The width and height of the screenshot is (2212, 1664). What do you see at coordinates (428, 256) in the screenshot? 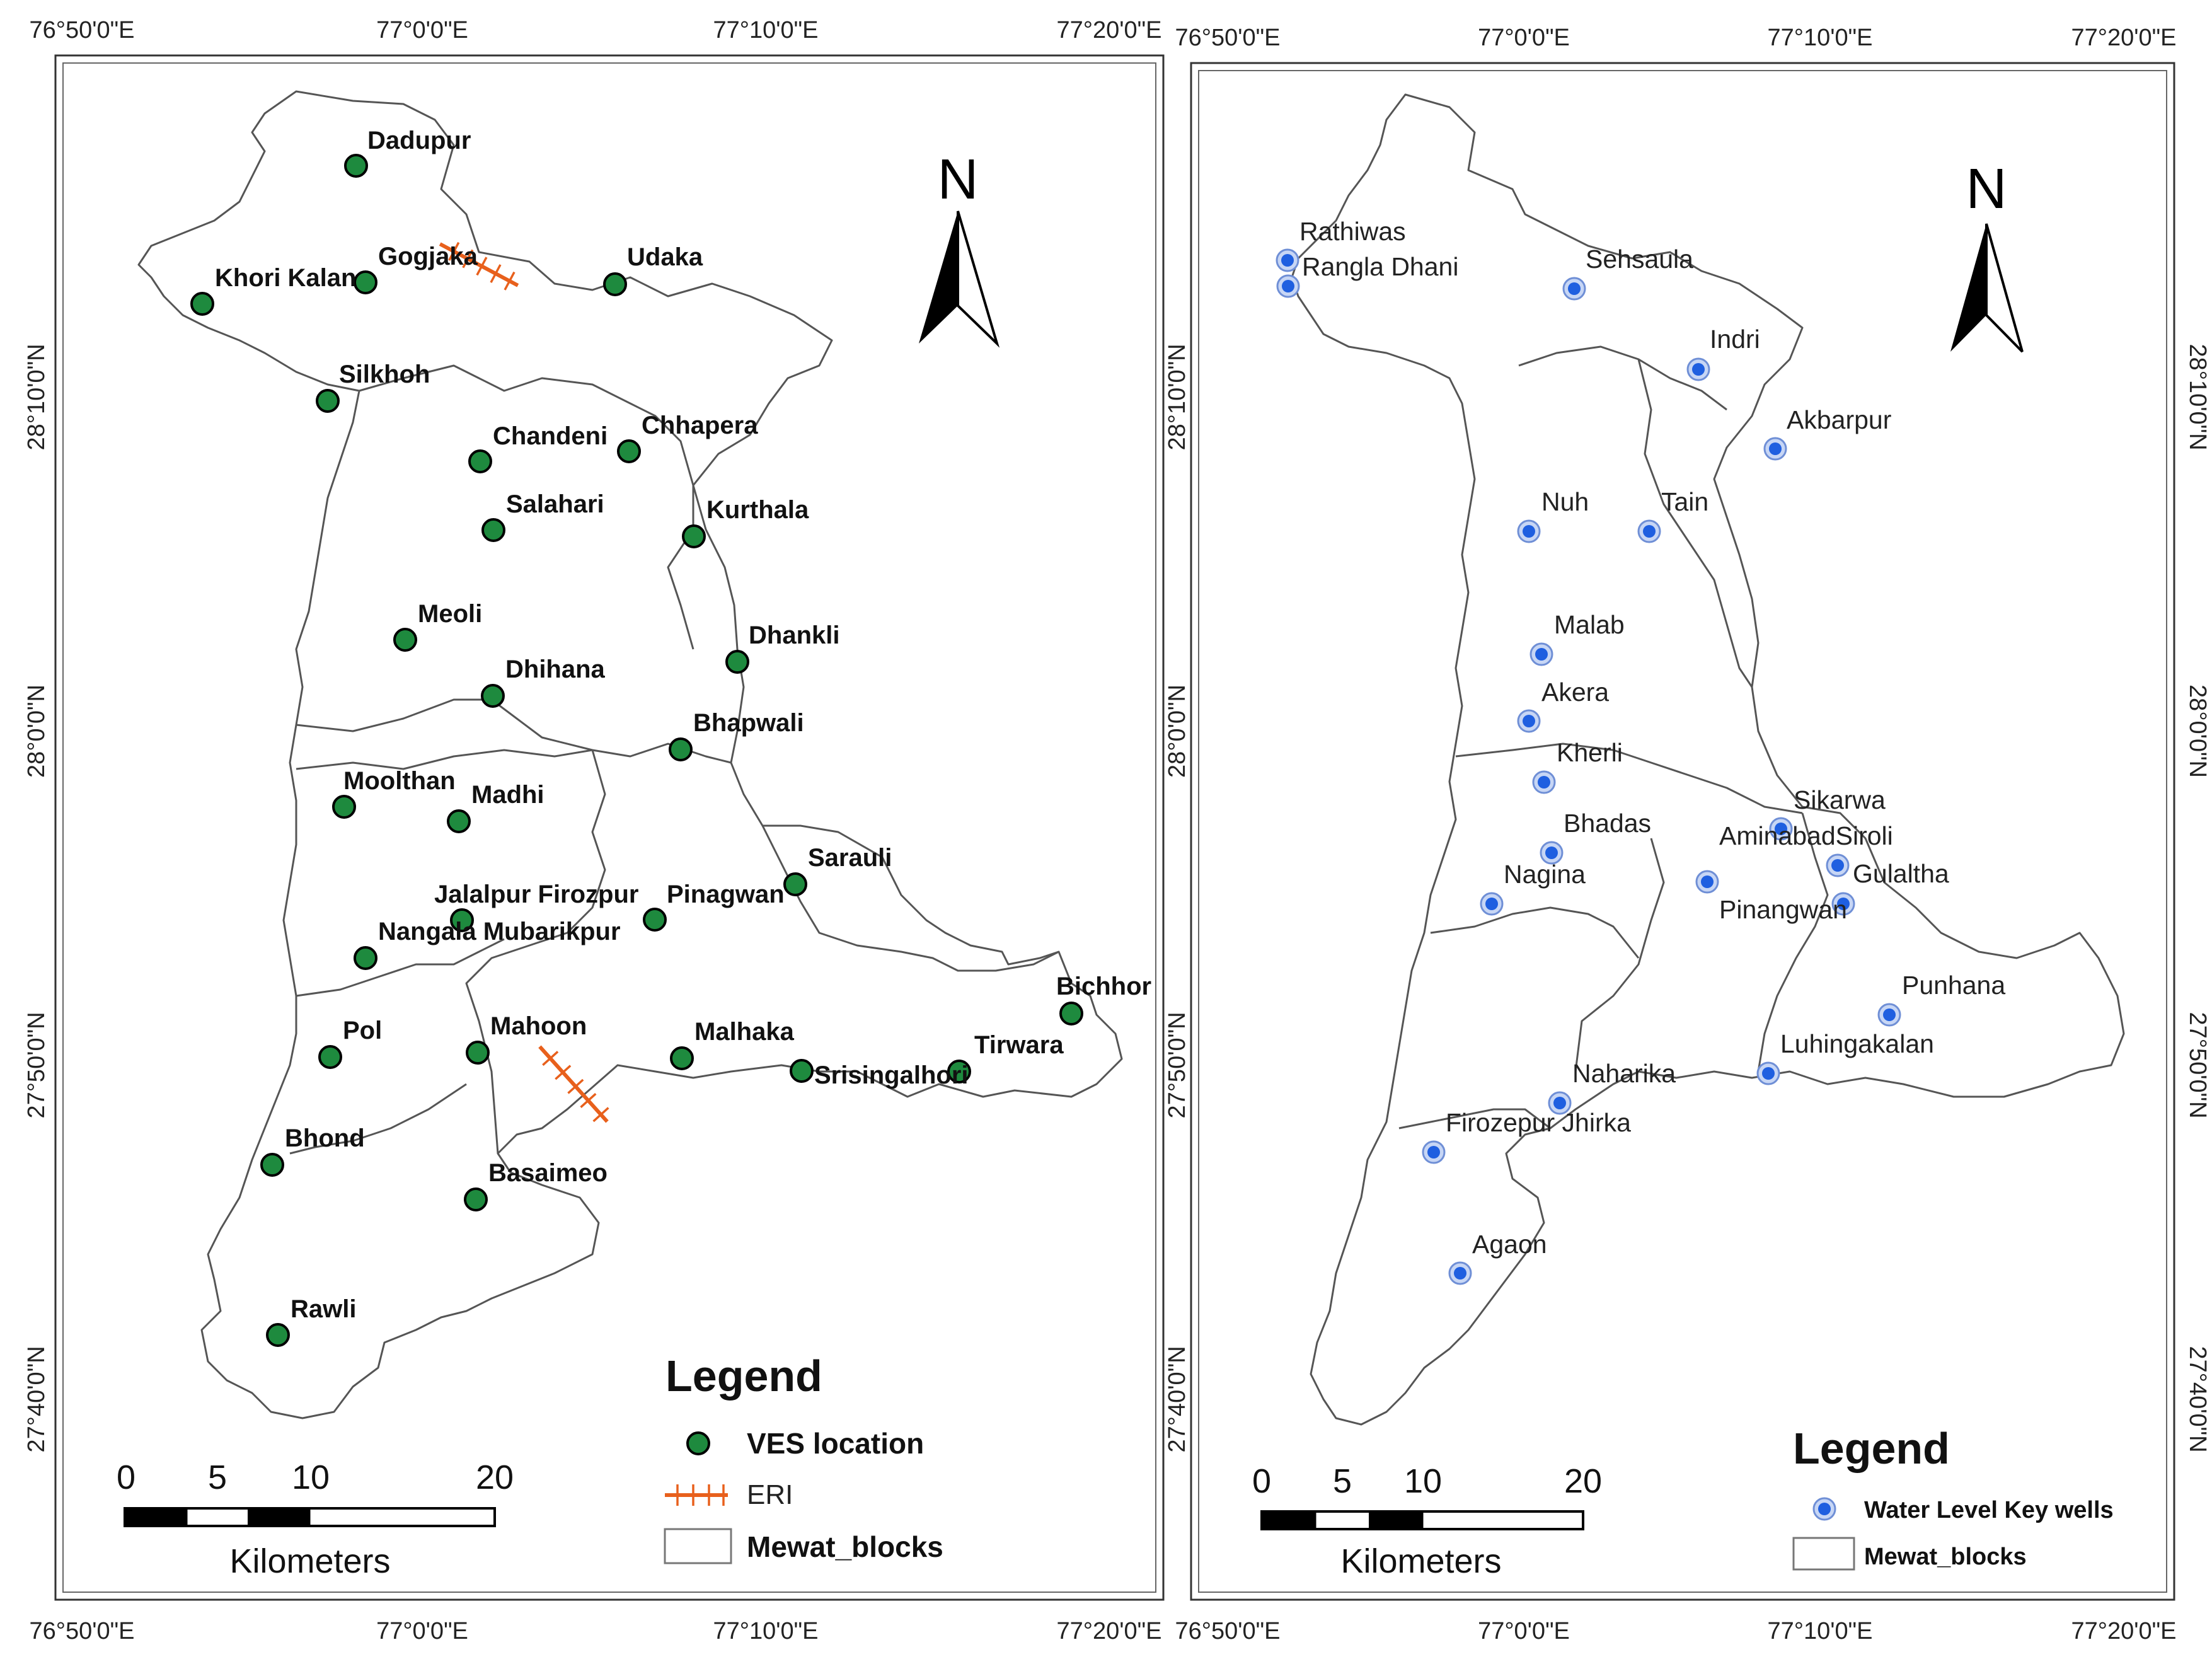
I see `ves-label-gogjaka: Gogjaka` at bounding box center [428, 256].